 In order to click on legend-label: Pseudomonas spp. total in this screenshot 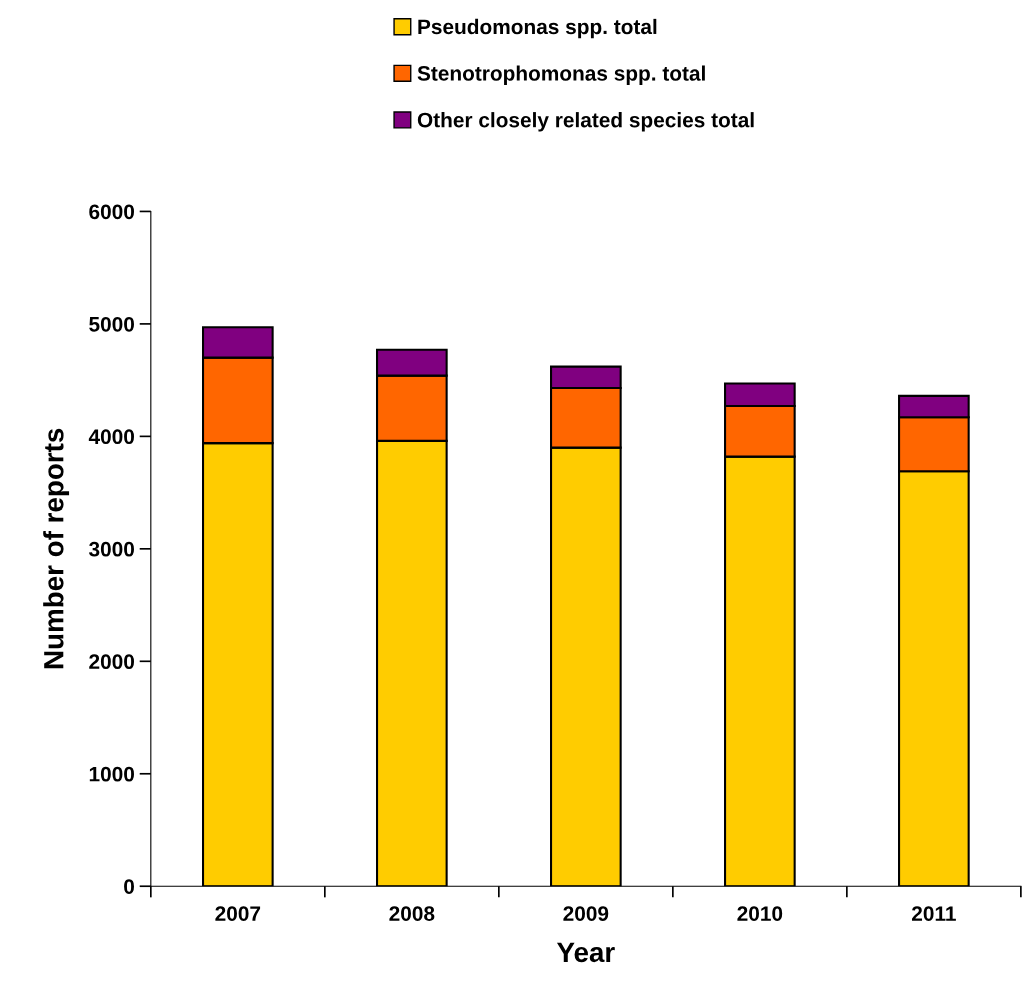, I will do `click(537, 28)`.